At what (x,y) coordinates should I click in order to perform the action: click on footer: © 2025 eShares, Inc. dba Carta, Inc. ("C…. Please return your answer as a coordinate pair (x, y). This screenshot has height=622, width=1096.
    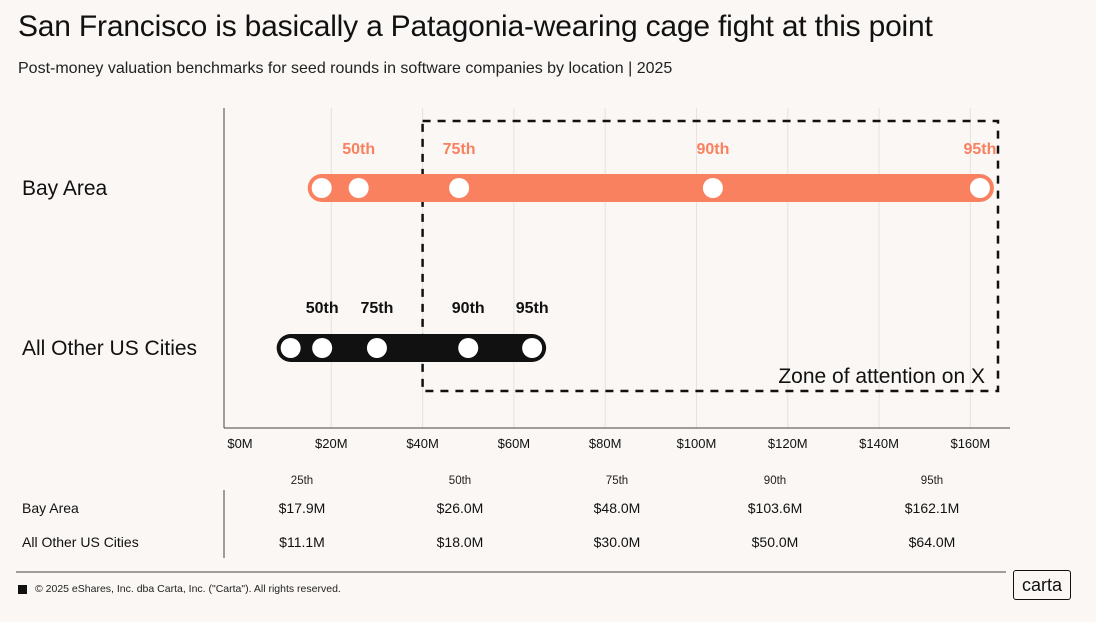
    Looking at the image, I should click on (179, 589).